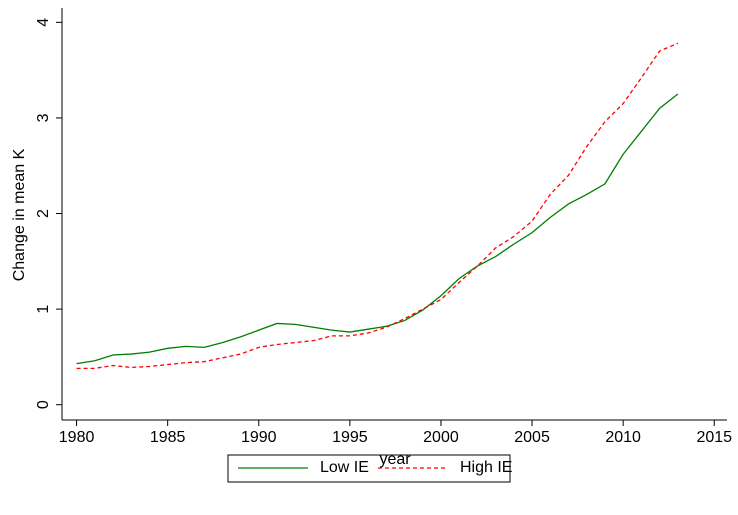  I want to click on x-tick-label: 2005, so click(532, 437).